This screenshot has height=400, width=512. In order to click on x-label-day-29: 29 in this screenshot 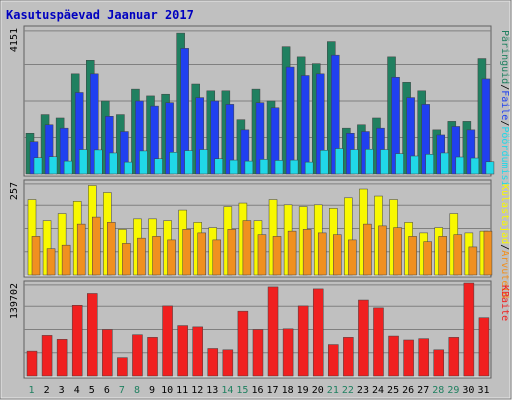, I will do `click(453, 390)`.